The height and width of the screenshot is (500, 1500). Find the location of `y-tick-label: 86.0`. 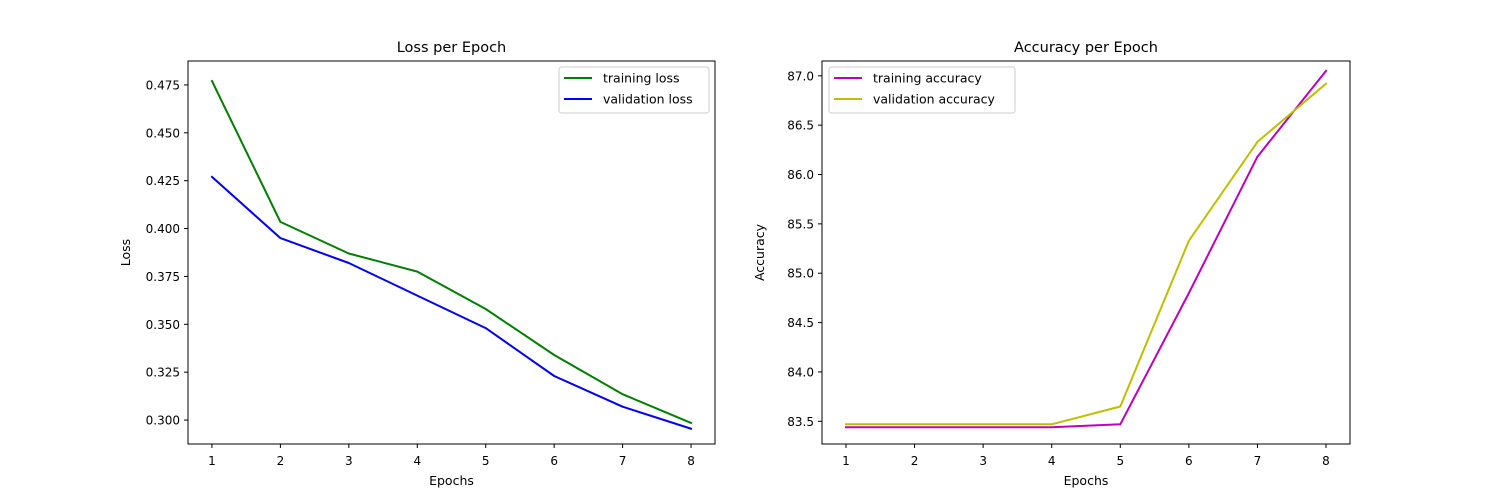

y-tick-label: 86.0 is located at coordinates (800, 175).